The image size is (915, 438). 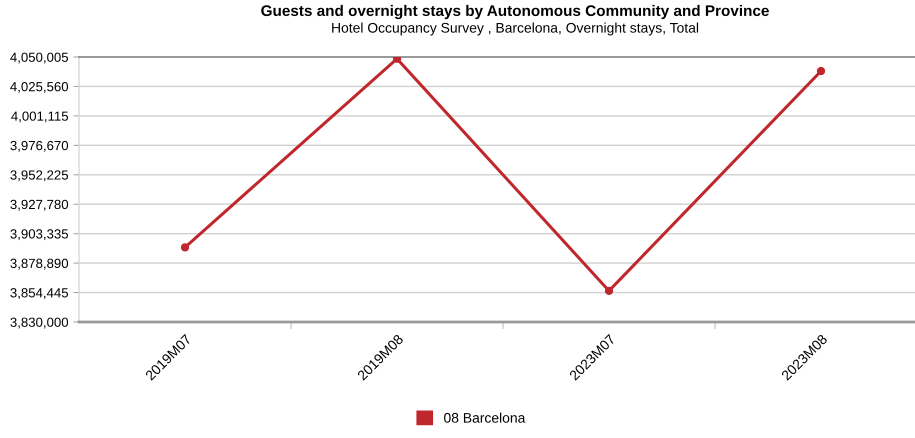 I want to click on y-tick-label: 3,854,445, so click(x=39, y=294).